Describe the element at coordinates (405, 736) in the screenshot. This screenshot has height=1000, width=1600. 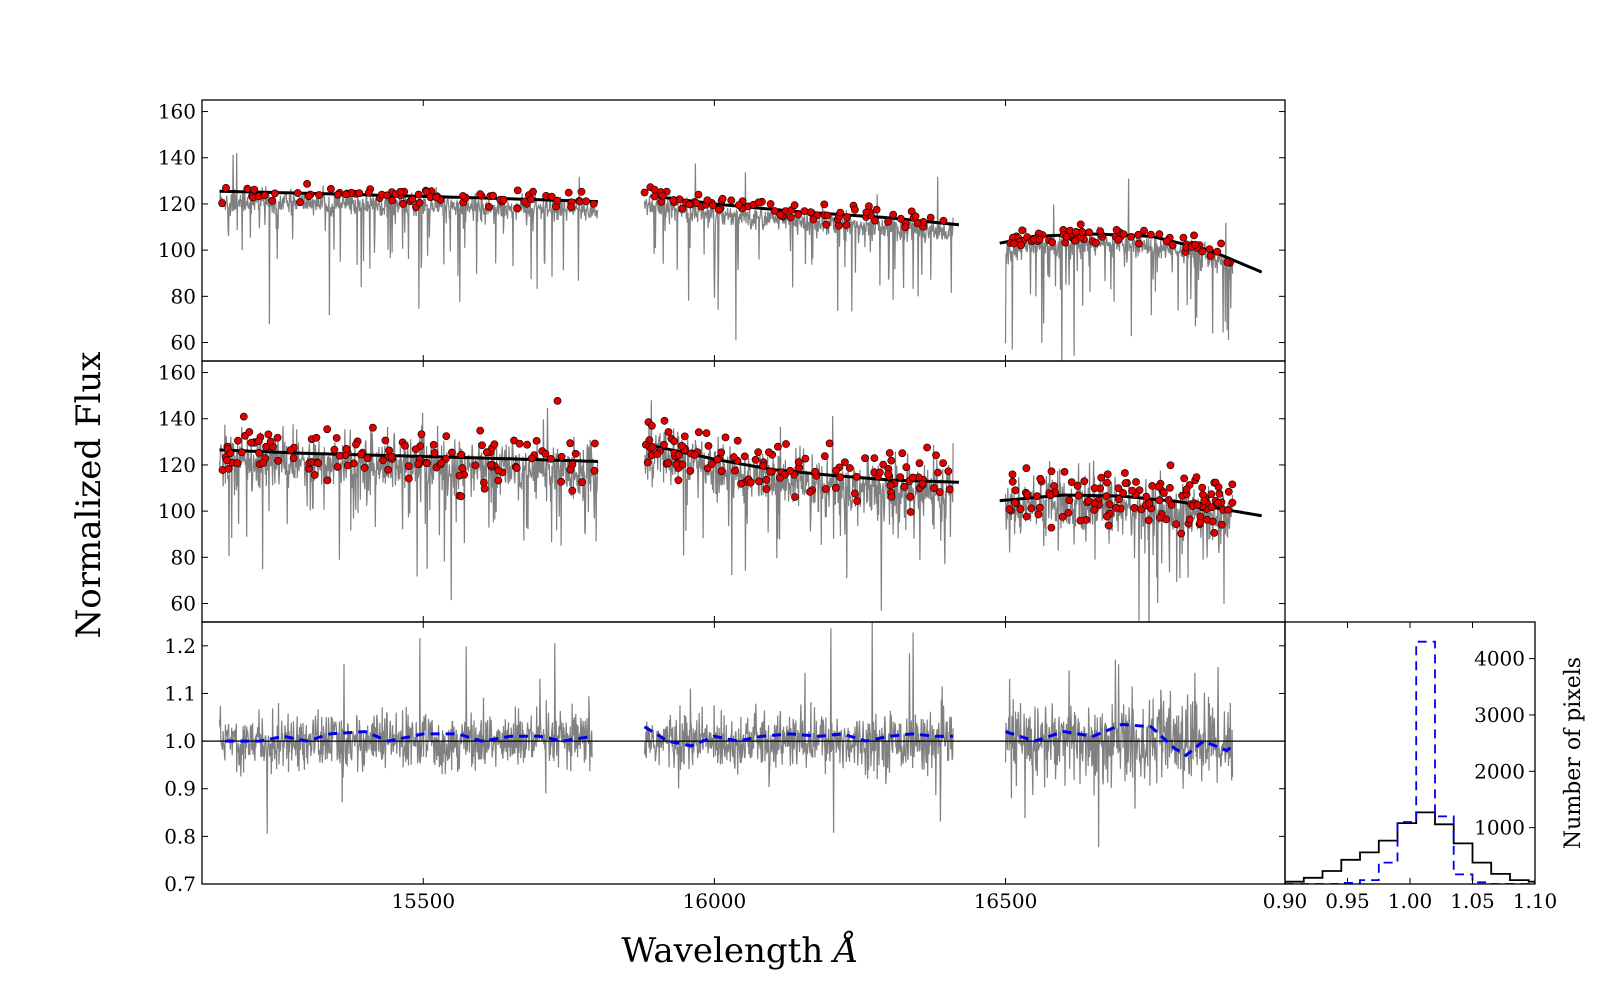
I see `residual-line` at that location.